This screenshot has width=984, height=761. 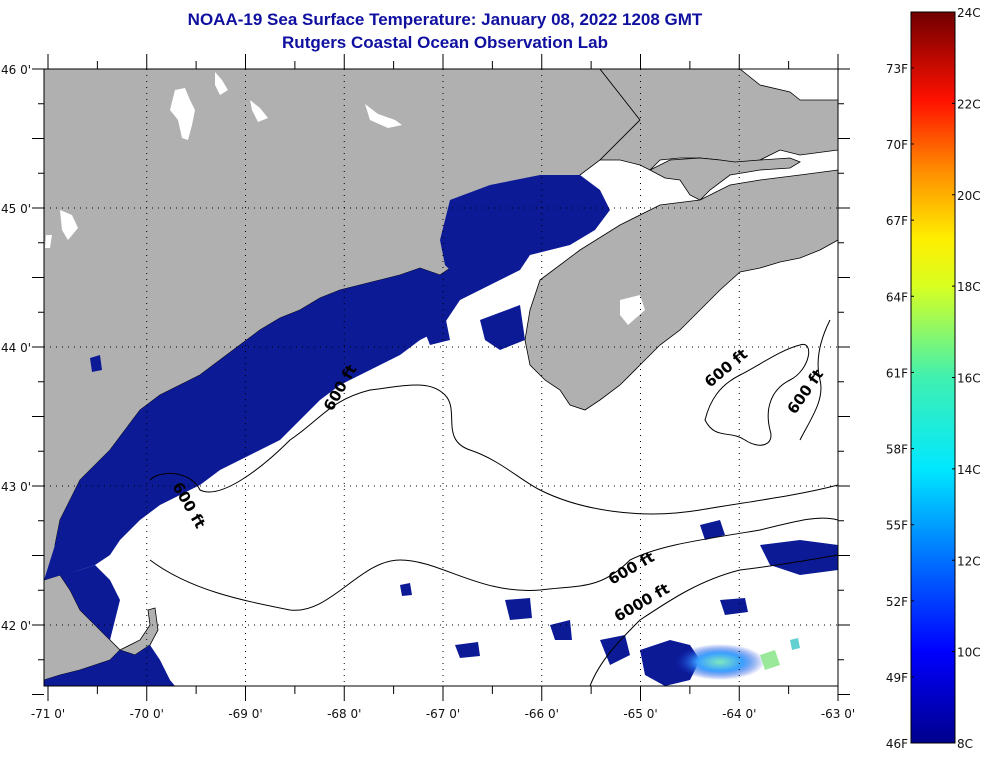 What do you see at coordinates (965, 744) in the screenshot?
I see `colorbar-c-label: 8C` at bounding box center [965, 744].